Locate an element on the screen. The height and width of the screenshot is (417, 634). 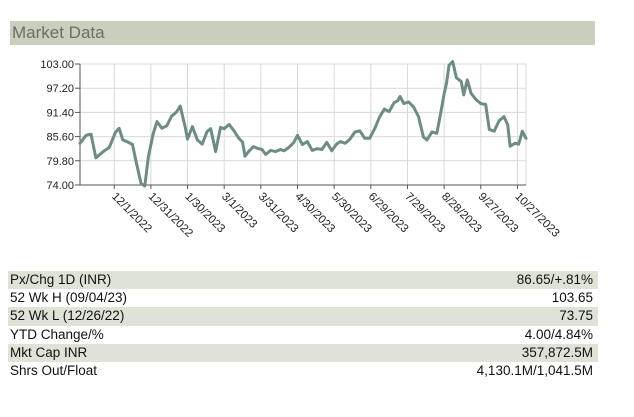
stat-row-ytd-change: YTD Change/% 4.00/4.84% is located at coordinates (303, 335).